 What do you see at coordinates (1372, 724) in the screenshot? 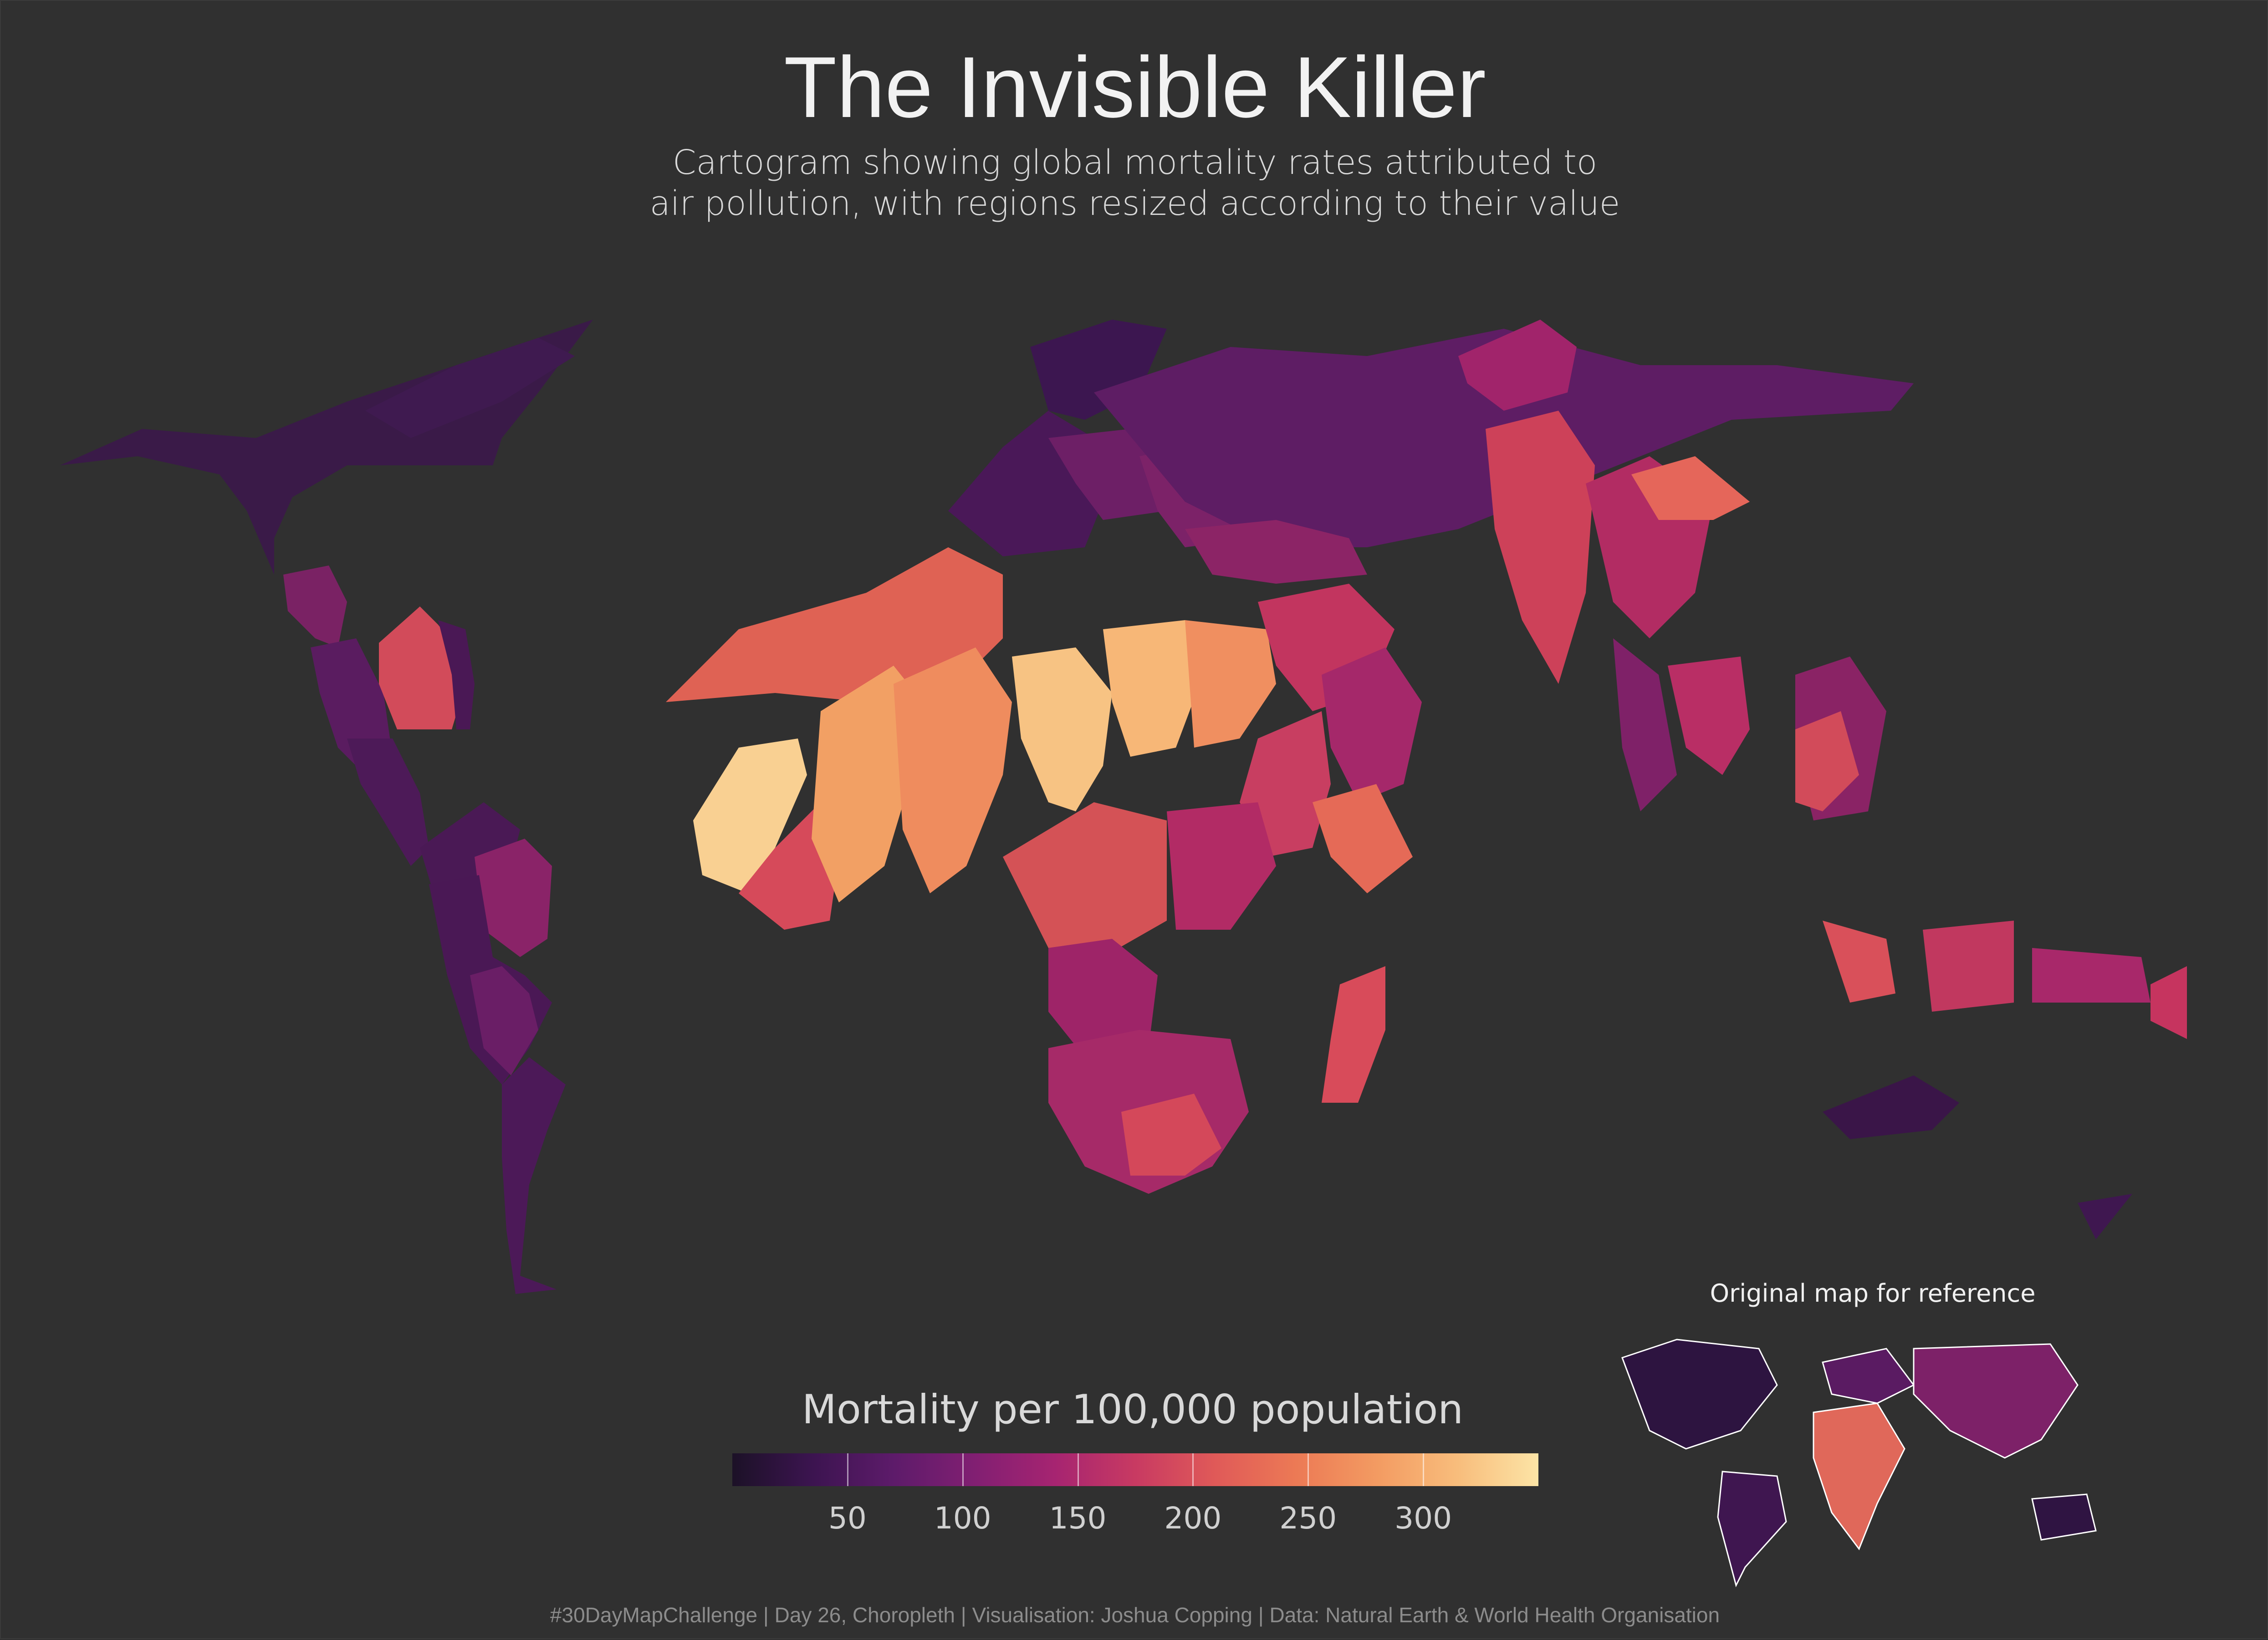
I see `iran-region` at bounding box center [1372, 724].